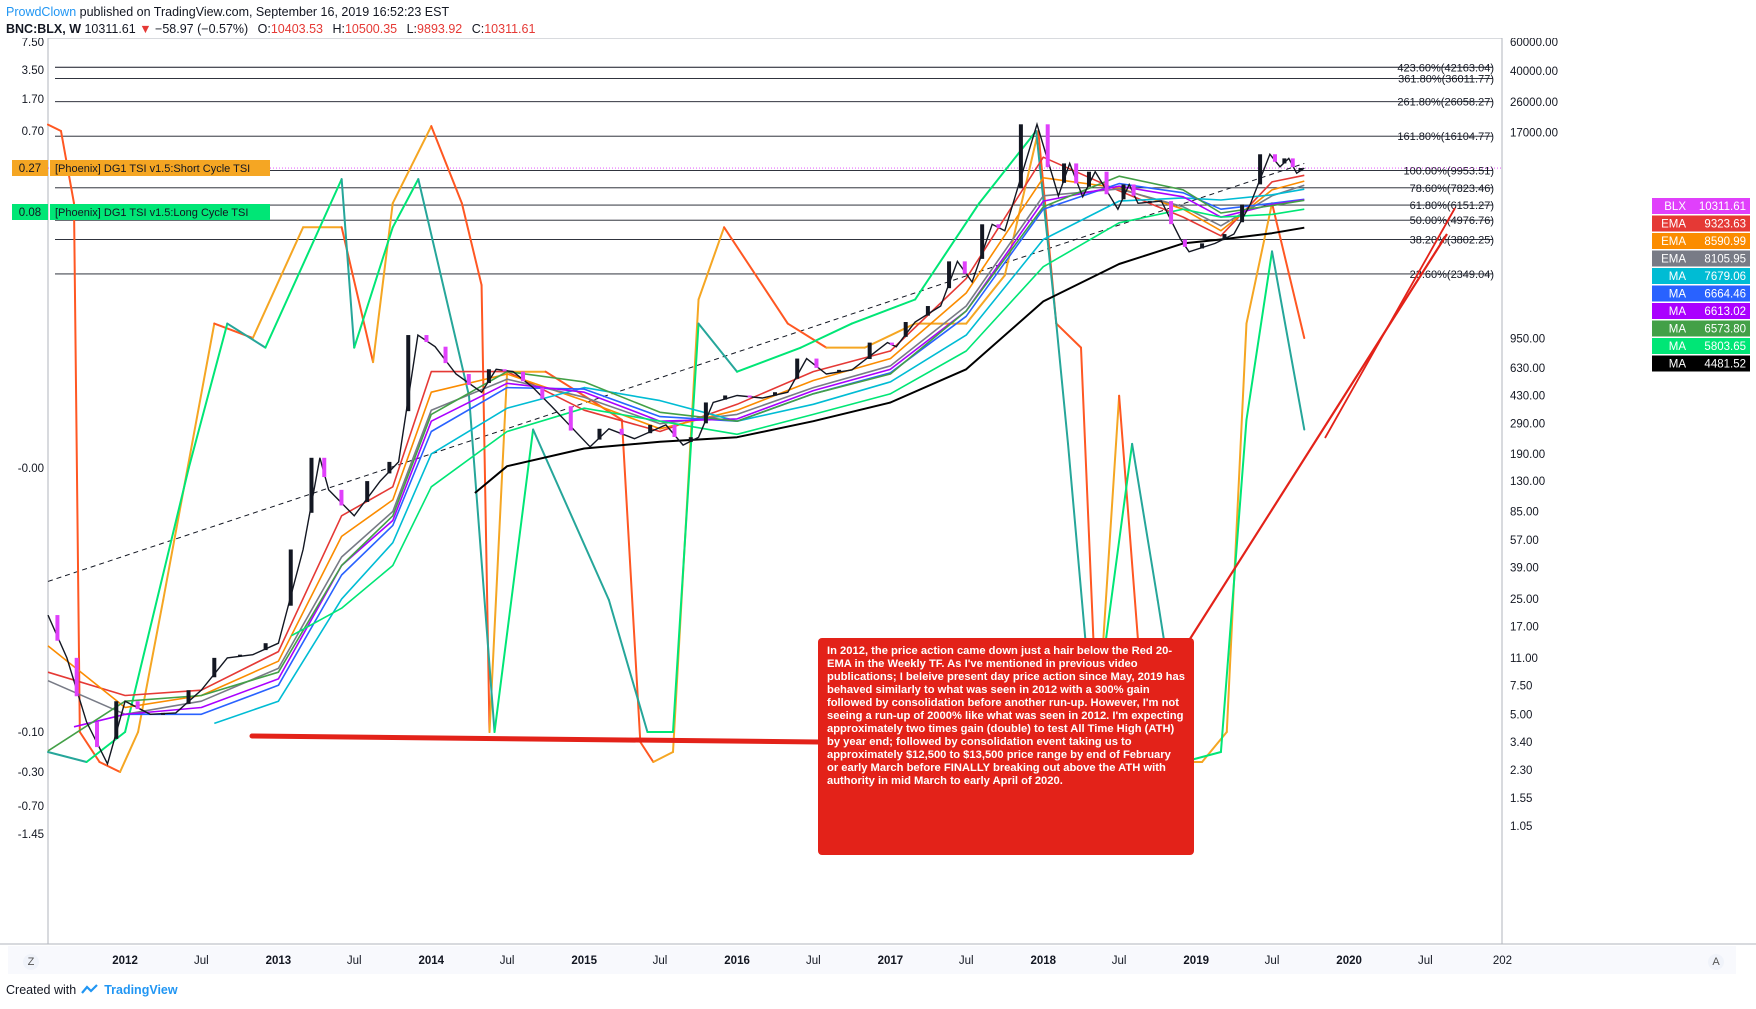  Describe the element at coordinates (1524, 600) in the screenshot. I see `price-axis-tick: 25.00` at that location.